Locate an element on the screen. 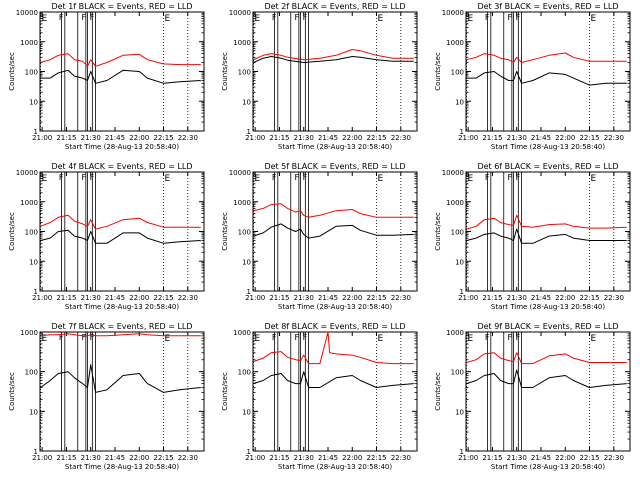 The width and height of the screenshot is (640, 480). panel-title: Det 2f BLACK = Events, RED = LLD is located at coordinates (334, 6).